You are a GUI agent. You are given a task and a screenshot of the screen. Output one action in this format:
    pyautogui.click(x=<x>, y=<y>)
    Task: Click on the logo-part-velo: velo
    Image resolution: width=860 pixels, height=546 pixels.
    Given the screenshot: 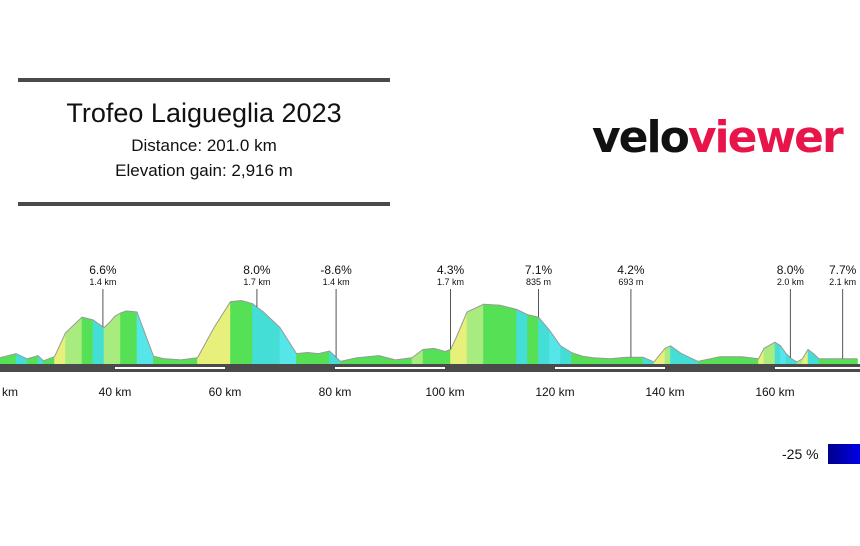 What is the action you would take?
    pyautogui.click(x=641, y=137)
    